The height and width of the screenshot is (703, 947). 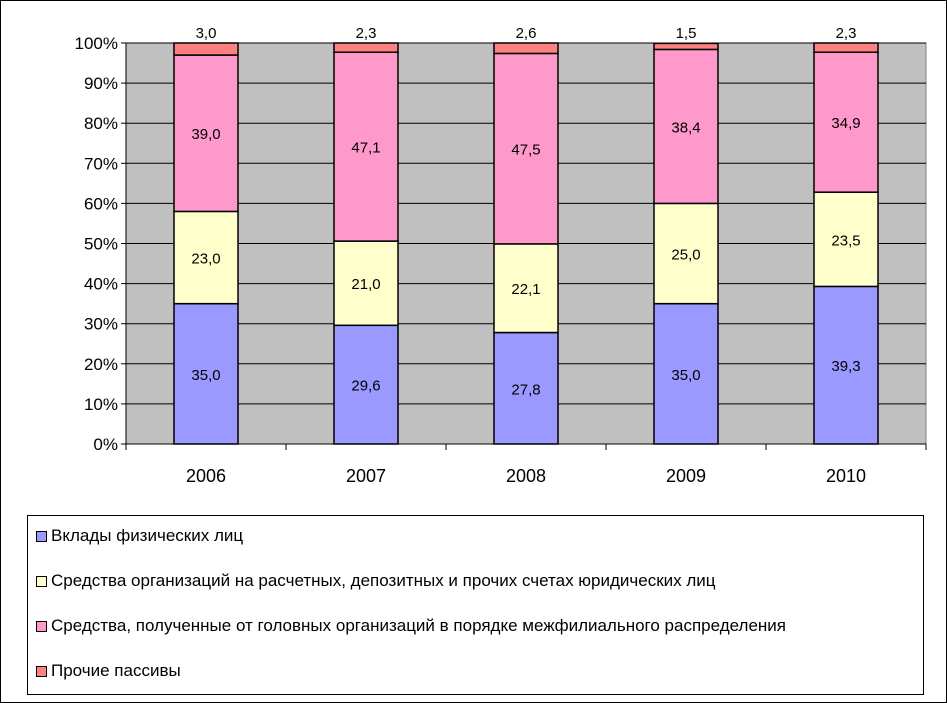 What do you see at coordinates (116, 670) in the screenshot?
I see `legend-label: Прочие пассивы` at bounding box center [116, 670].